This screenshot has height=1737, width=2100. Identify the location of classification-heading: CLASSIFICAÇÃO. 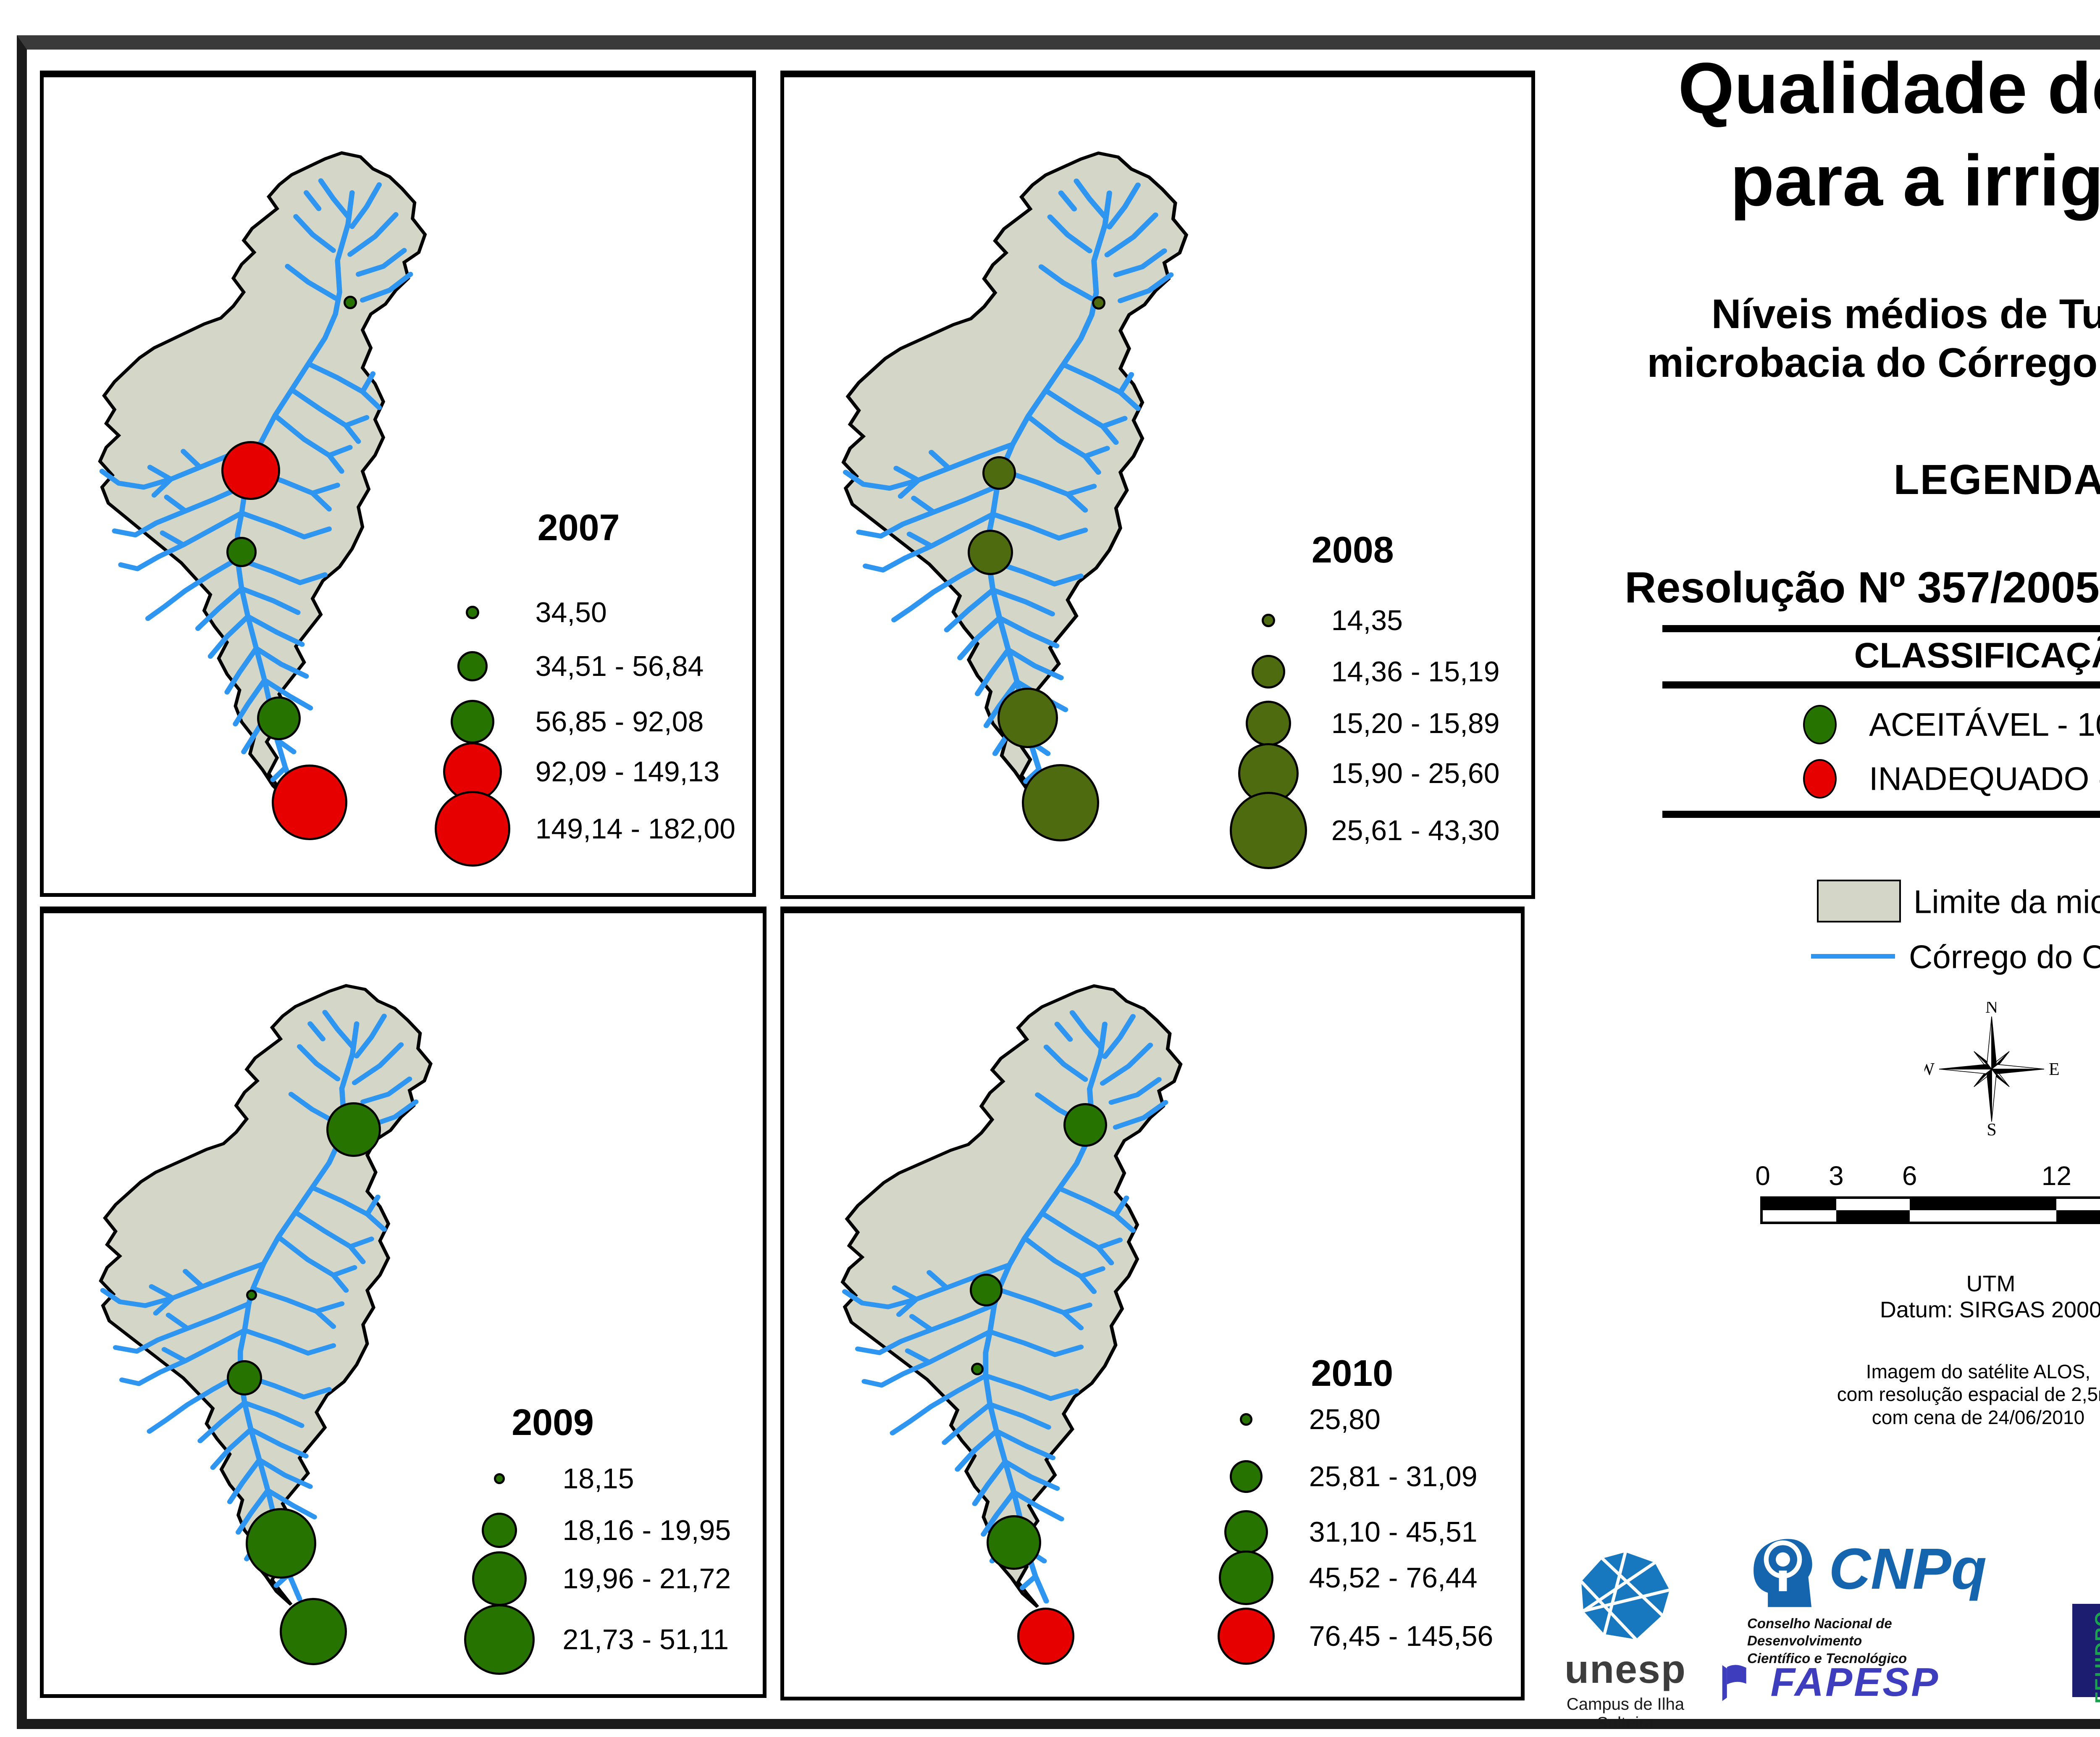
(1977, 656).